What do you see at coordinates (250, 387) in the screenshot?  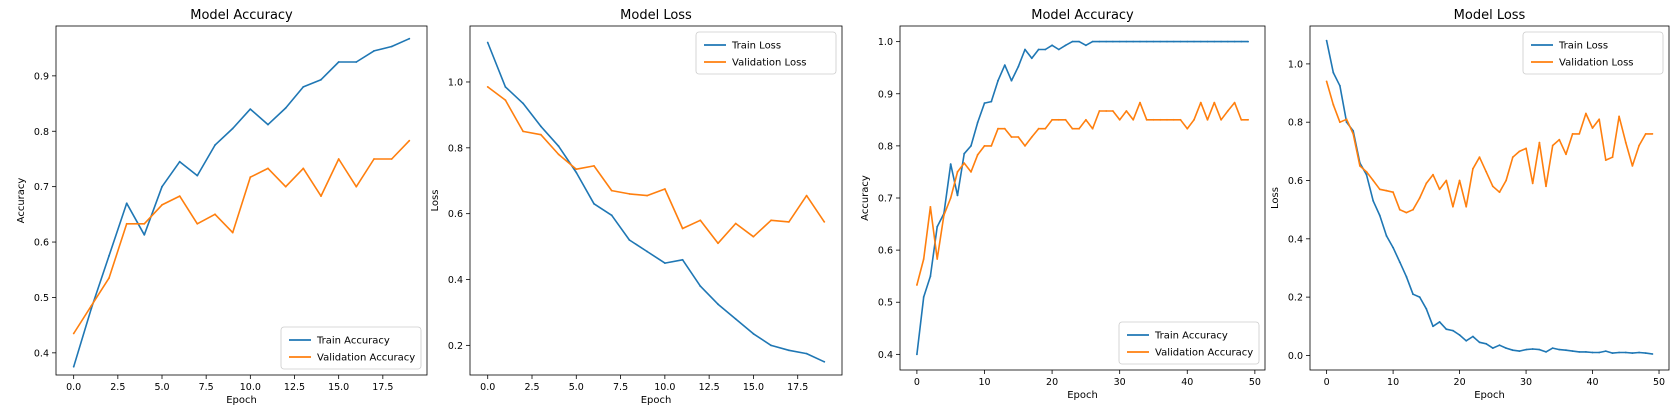 I see `x-tick-label: 10.0` at bounding box center [250, 387].